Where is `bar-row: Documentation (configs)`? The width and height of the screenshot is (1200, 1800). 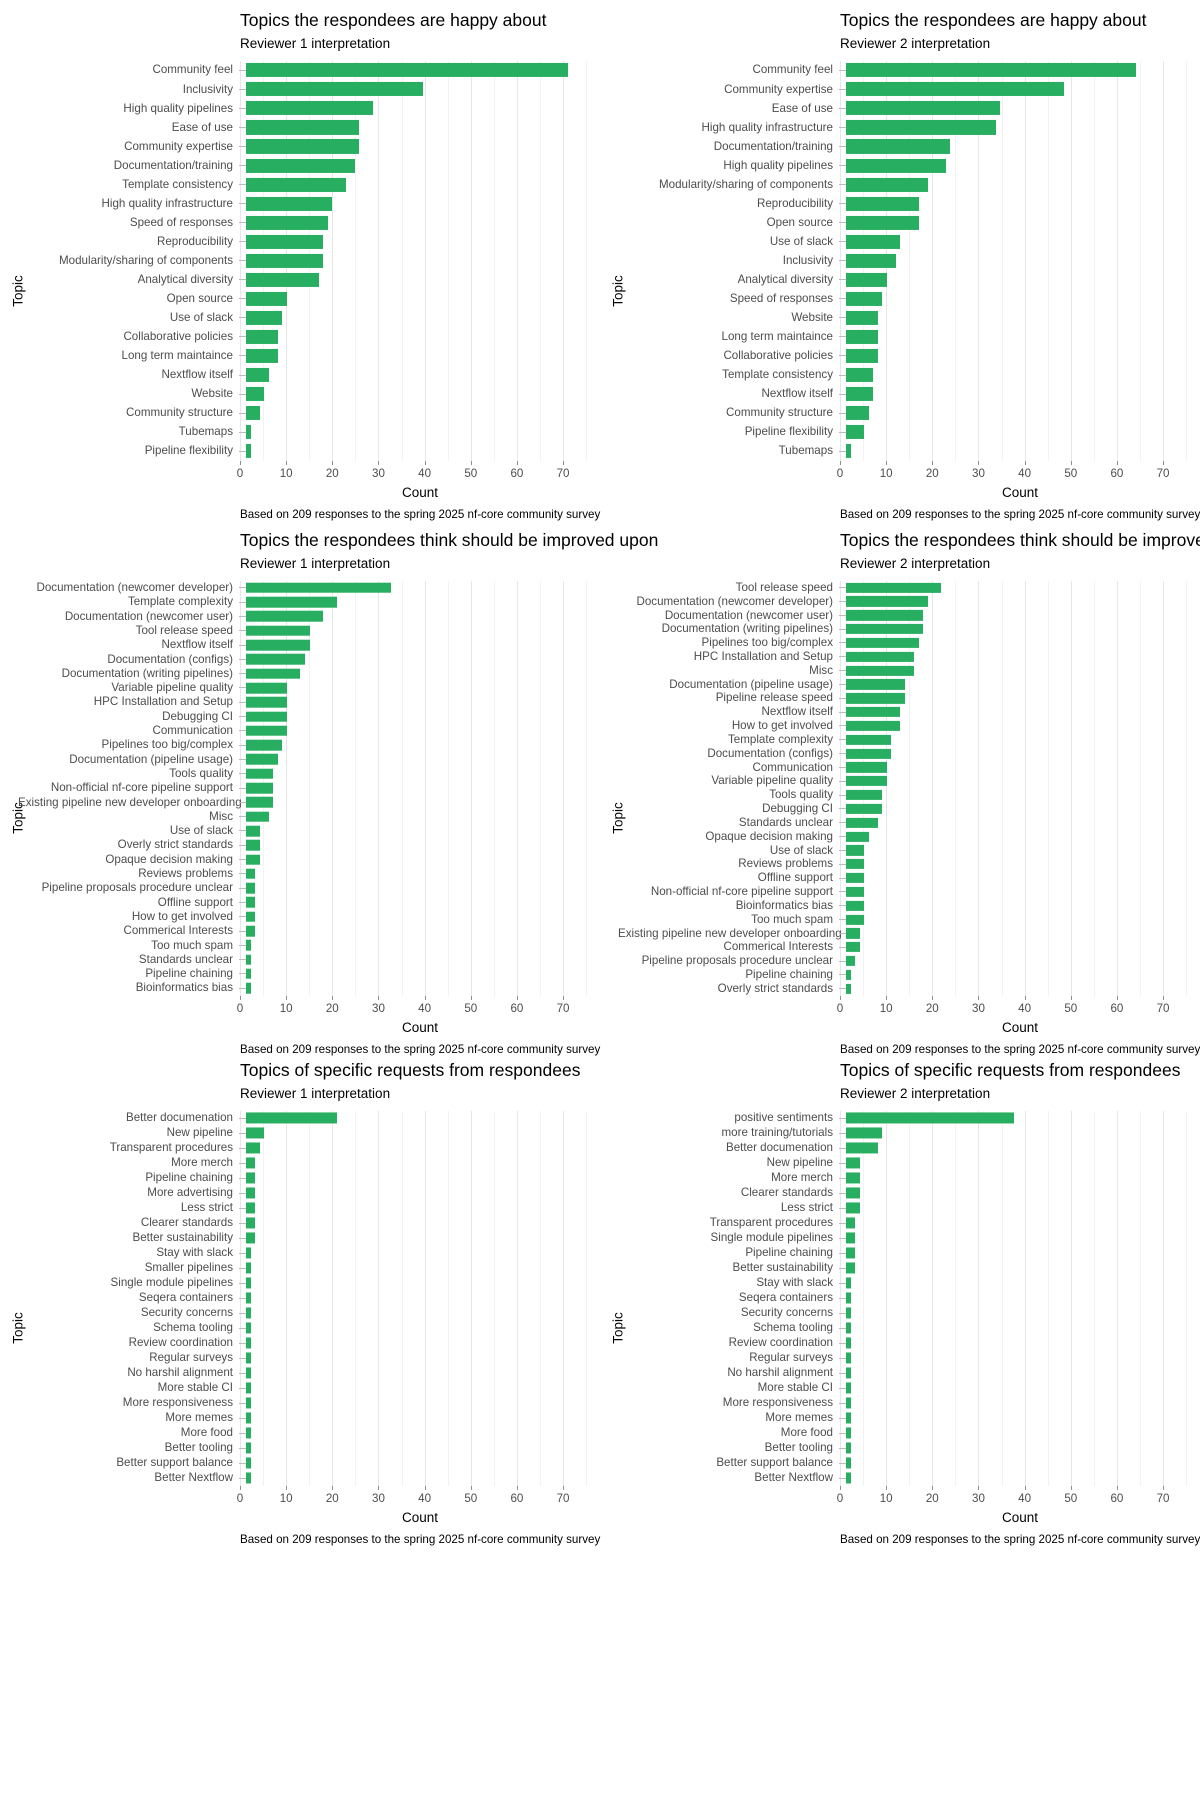
bar-row: Documentation (configs) is located at coordinates (309, 659).